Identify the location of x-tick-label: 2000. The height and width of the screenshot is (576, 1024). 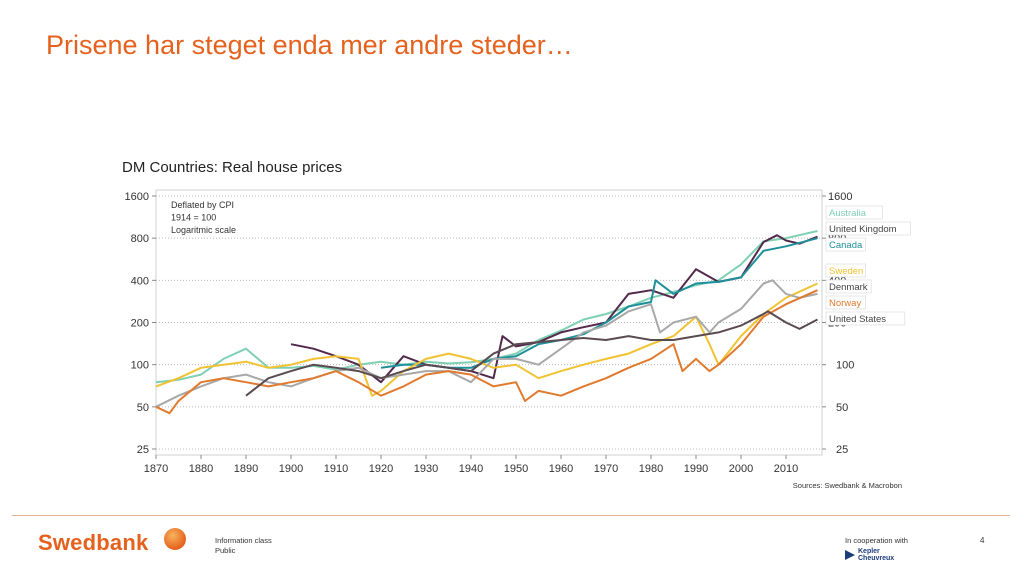
(741, 469).